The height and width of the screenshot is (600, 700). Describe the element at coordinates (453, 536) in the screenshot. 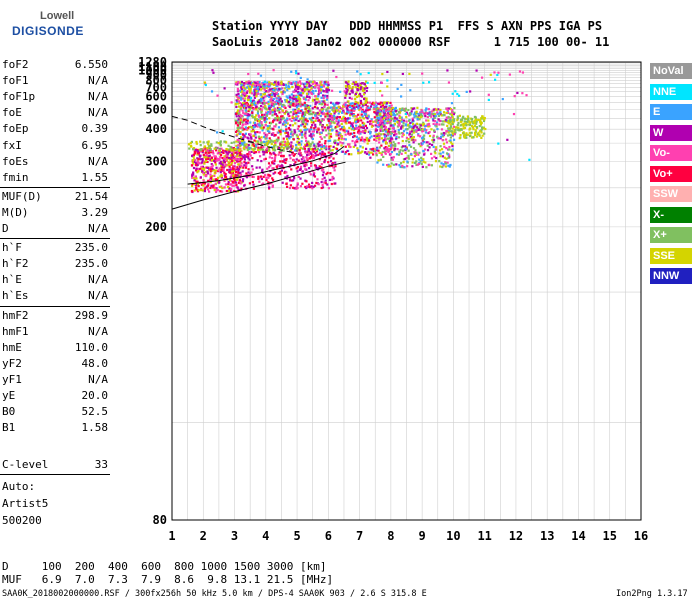

I see `x-tick-label: 10` at that location.